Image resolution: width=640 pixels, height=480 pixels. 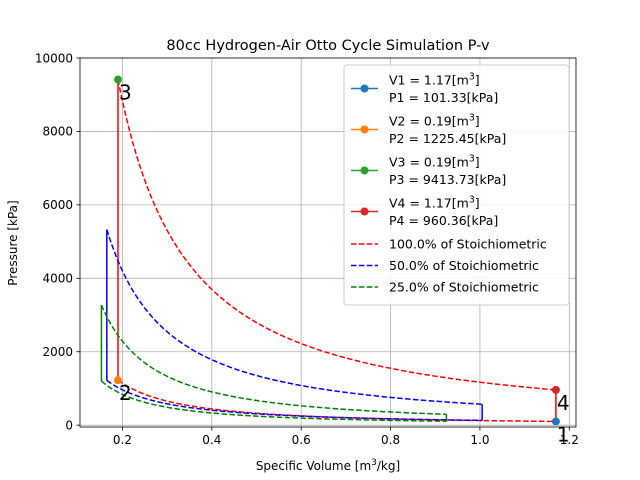 I want to click on x-axis-label: Specific Volume [m3/kg], so click(x=328, y=465).